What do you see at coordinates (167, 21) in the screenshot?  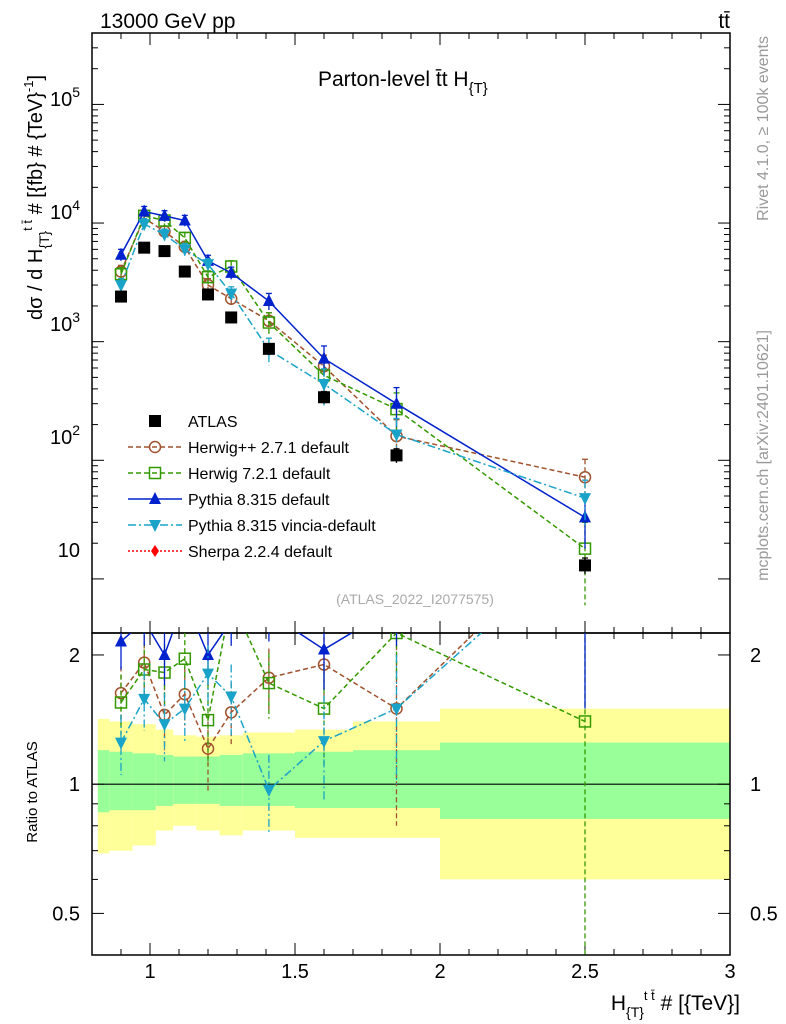 I see `collision-label: 13000 GeV pp` at bounding box center [167, 21].